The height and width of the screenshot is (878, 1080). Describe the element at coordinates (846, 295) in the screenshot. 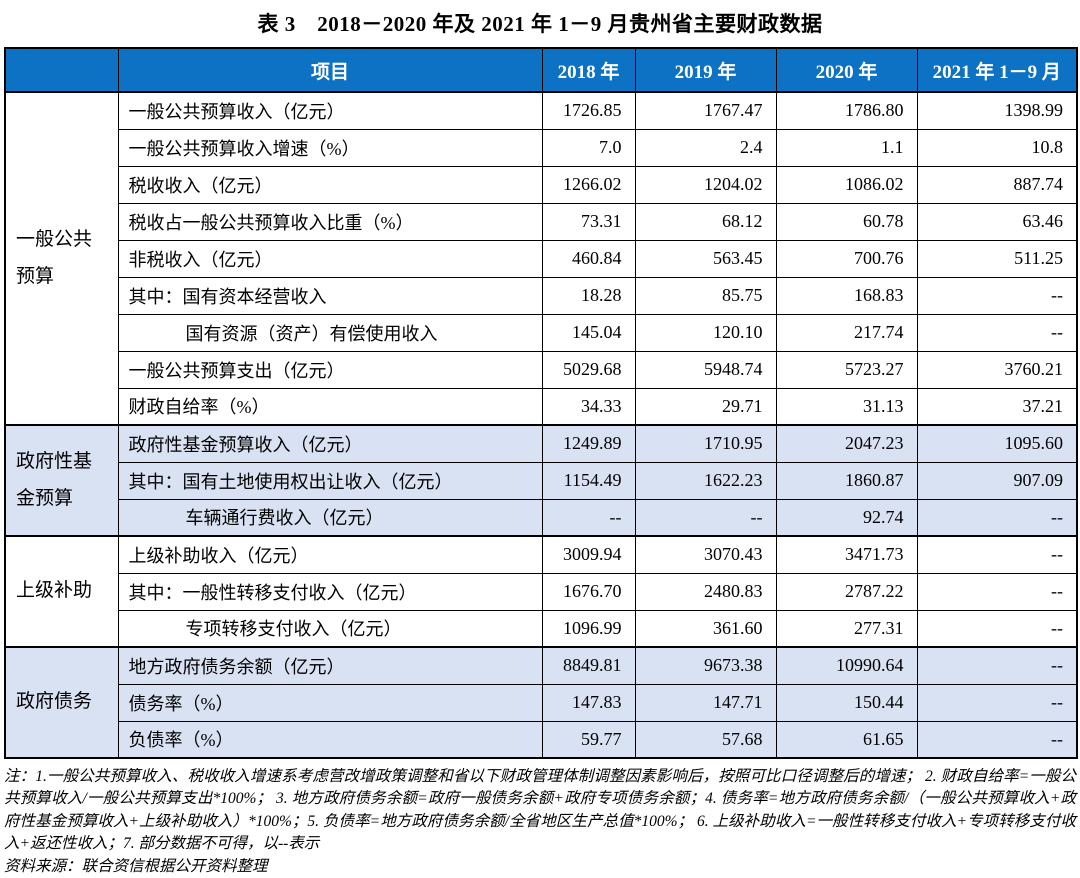

I see `value-cell: 168.83` at that location.